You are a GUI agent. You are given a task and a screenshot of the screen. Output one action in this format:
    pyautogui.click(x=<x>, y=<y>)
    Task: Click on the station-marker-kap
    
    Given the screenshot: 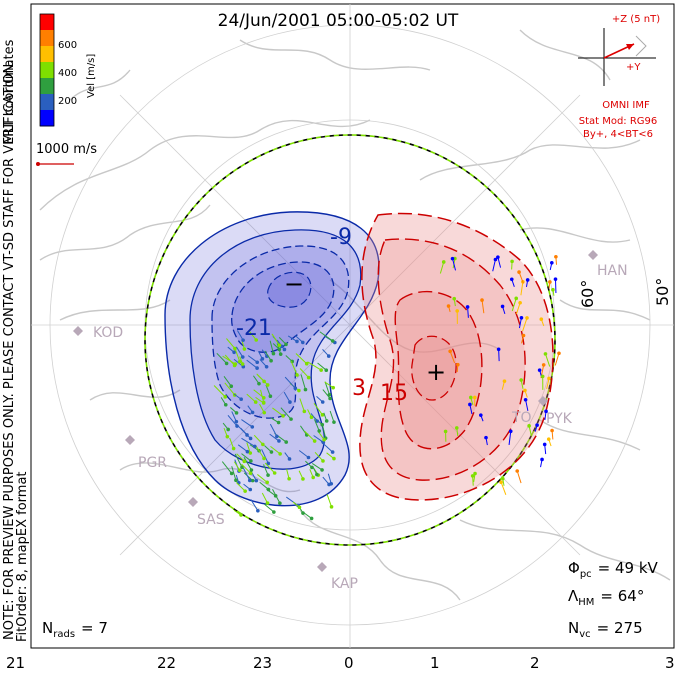 What is the action you would take?
    pyautogui.click(x=322, y=567)
    